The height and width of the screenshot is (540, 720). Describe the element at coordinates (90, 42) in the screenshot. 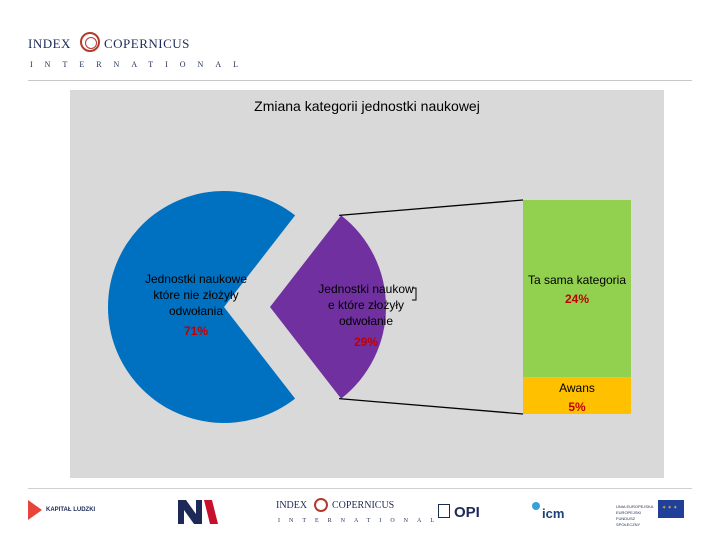

I see `globe-icon` at that location.